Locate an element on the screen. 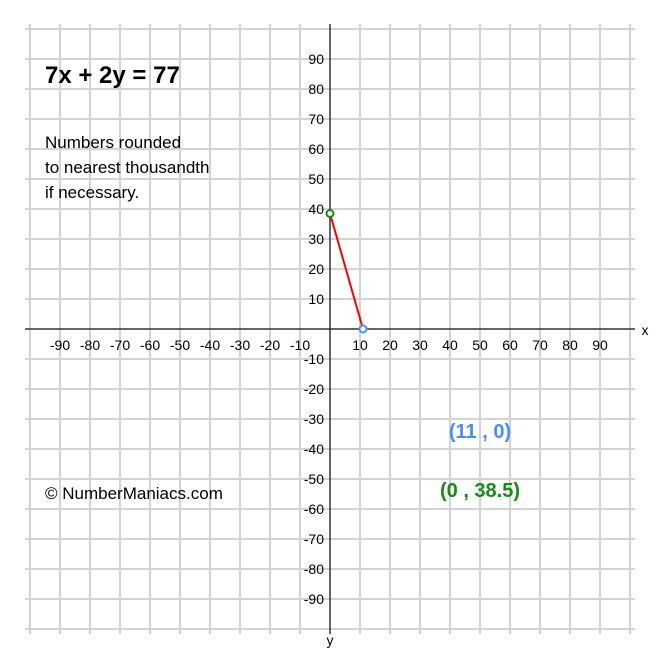 This screenshot has height=660, width=660. y-tick-label: 10 is located at coordinates (316, 299).